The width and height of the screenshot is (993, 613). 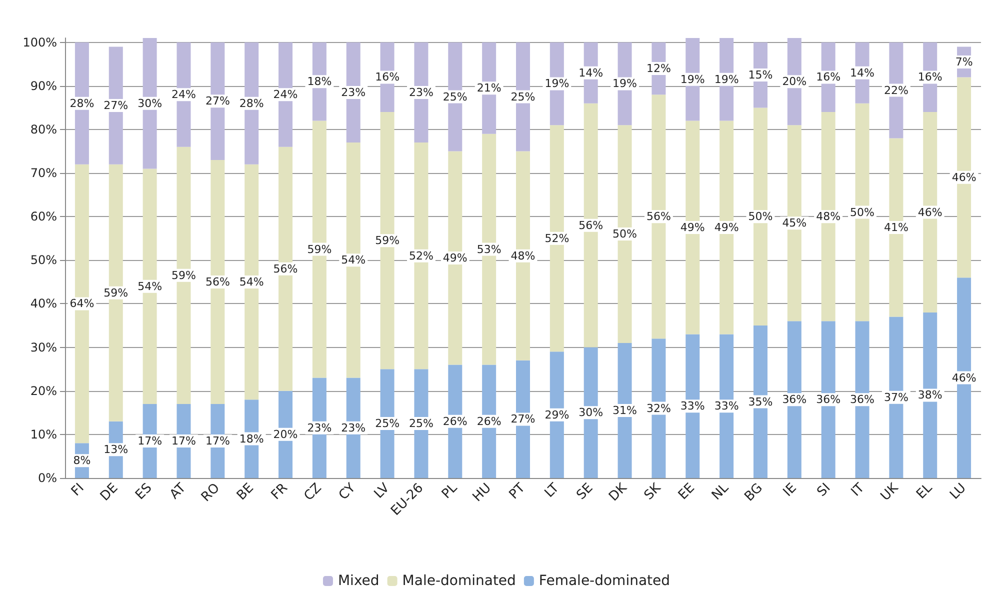 What do you see at coordinates (618, 492) in the screenshot?
I see `x-tick-label: DK` at bounding box center [618, 492].